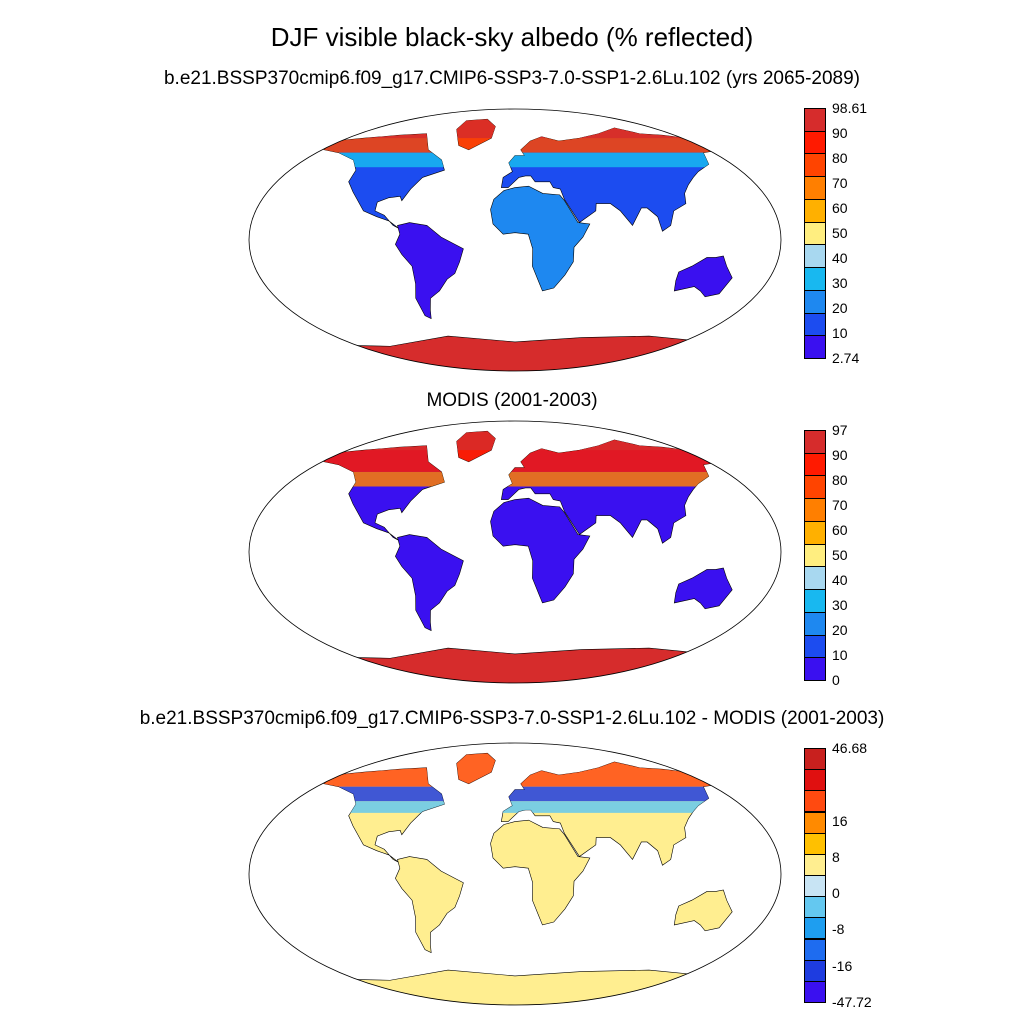  I want to click on colorbar-label: 2.74, so click(846, 358).